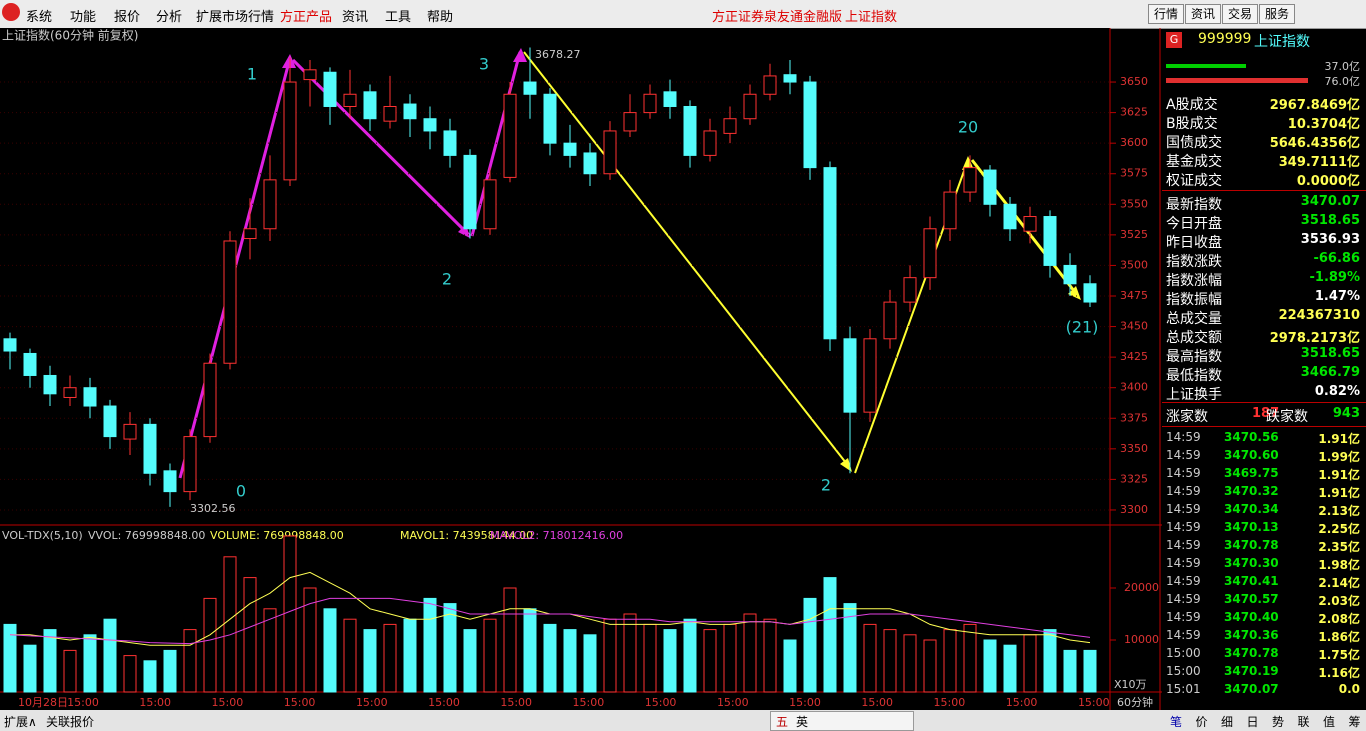 The image size is (1366, 731). Describe the element at coordinates (1277, 14) in the screenshot. I see `menu-button: 服务` at that location.